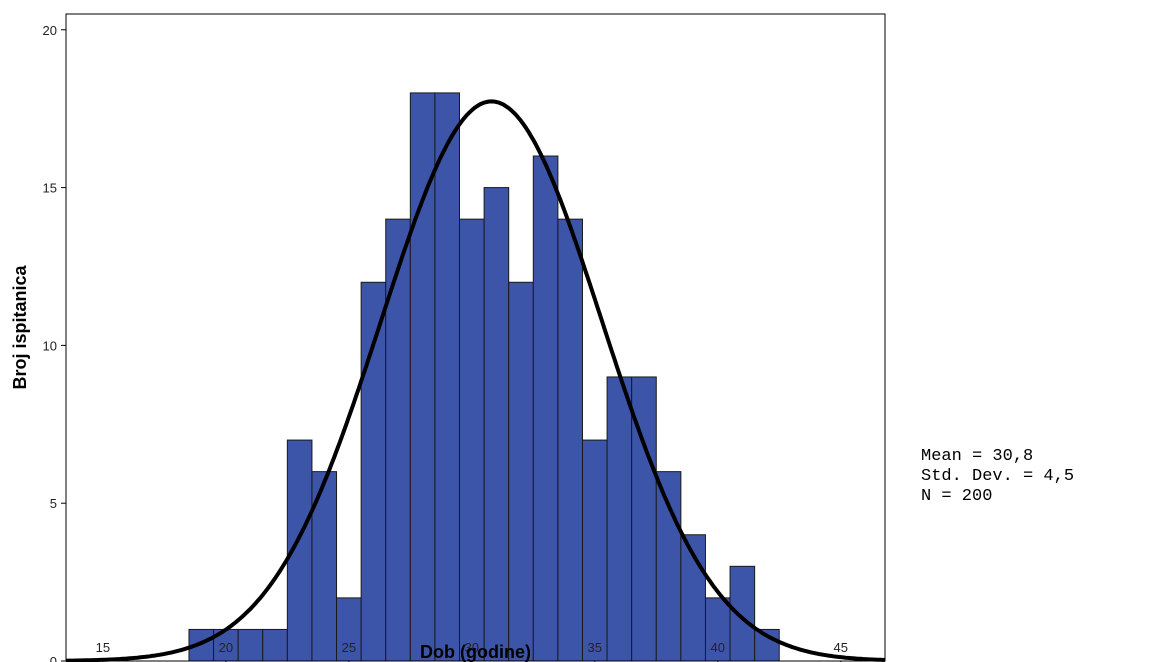 This screenshot has width=1172, height=662. Describe the element at coordinates (53, 658) in the screenshot. I see `y-tick-label: 0` at that location.